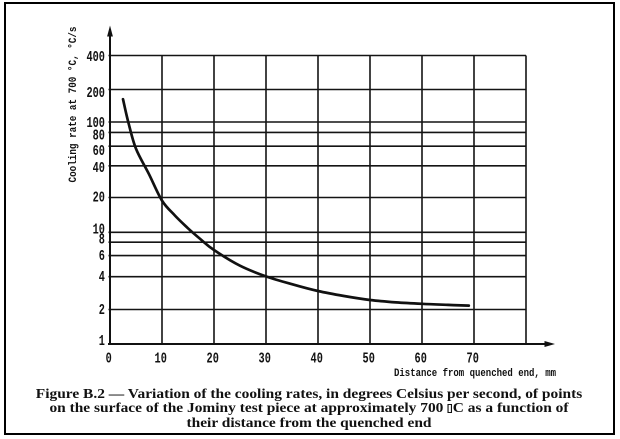  I want to click on svg-text: Distance from quenched end, mm, so click(475, 374).